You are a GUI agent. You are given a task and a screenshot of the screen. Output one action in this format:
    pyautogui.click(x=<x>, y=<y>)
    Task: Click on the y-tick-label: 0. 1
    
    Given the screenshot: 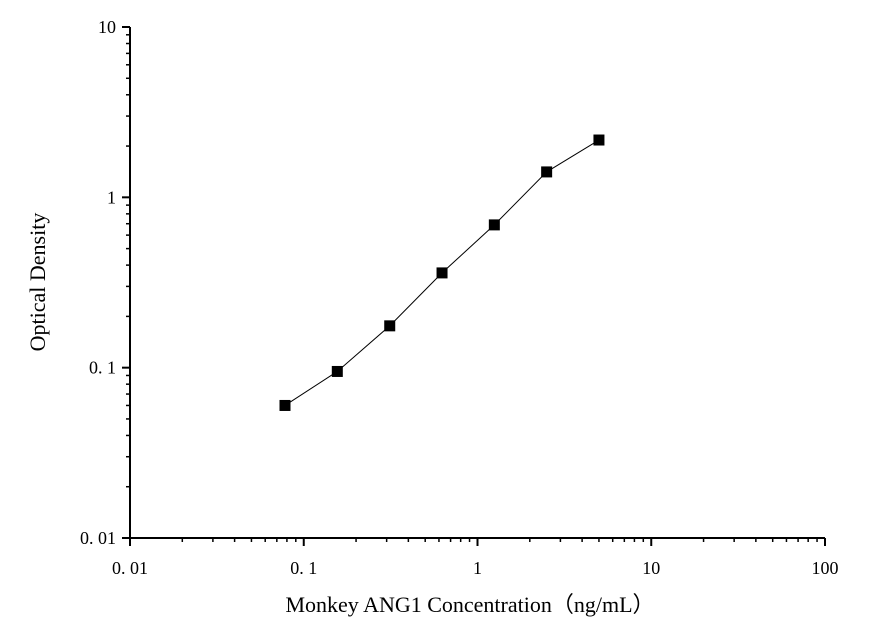 What is the action you would take?
    pyautogui.click(x=102, y=368)
    